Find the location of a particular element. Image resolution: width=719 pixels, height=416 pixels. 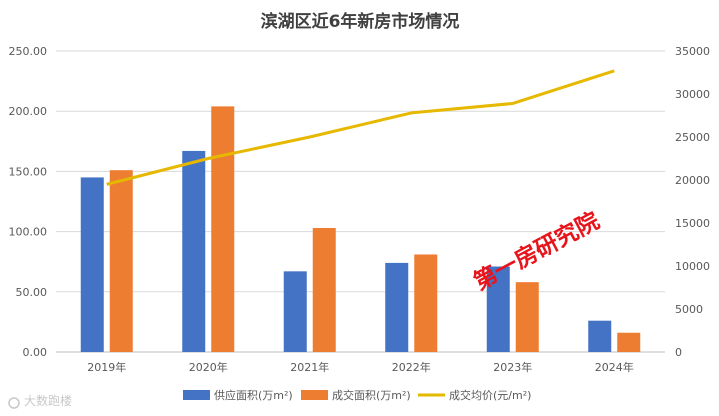

x-tick-label: 2022年 is located at coordinates (411, 367).